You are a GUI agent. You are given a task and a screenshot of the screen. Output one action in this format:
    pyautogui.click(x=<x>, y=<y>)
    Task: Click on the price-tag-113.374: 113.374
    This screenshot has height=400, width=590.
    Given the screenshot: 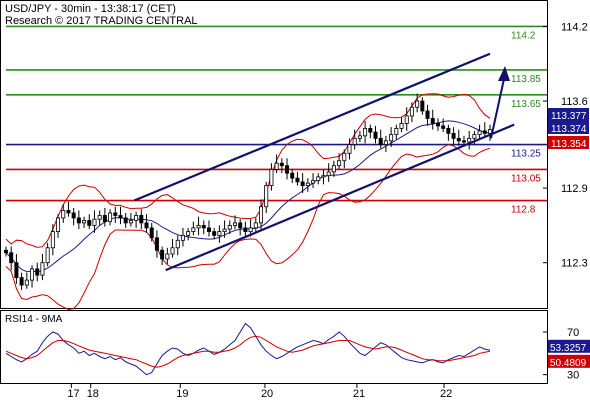 What is the action you would take?
    pyautogui.click(x=569, y=129)
    